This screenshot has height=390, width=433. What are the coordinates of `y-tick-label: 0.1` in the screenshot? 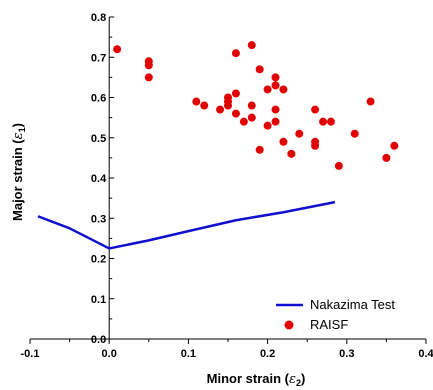 It's located at (98, 300).